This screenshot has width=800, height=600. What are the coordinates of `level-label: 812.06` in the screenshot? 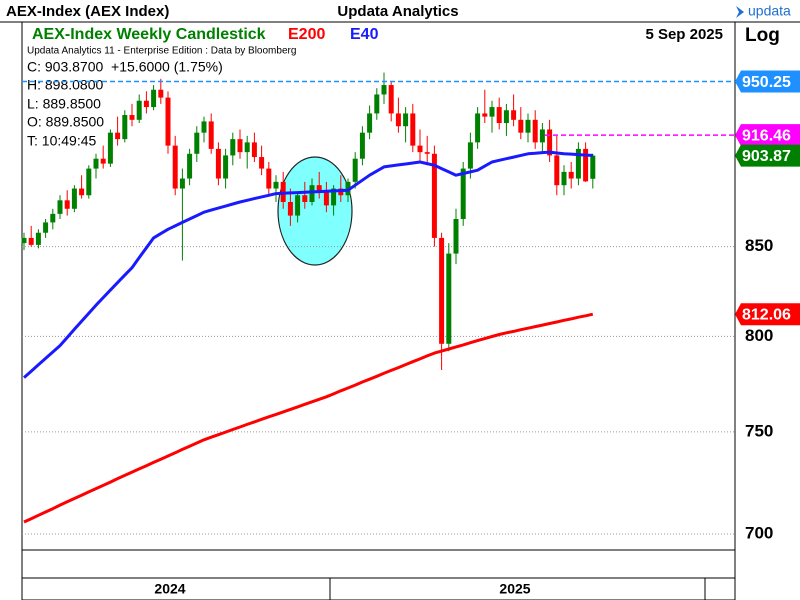 It's located at (766, 314).